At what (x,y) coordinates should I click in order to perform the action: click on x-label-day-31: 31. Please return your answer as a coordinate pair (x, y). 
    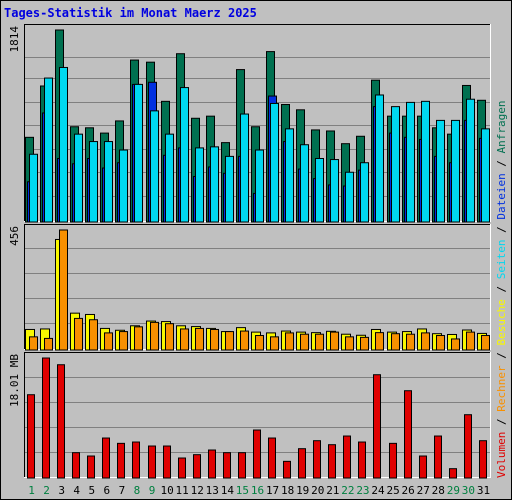
    Looking at the image, I should click on (483, 490).